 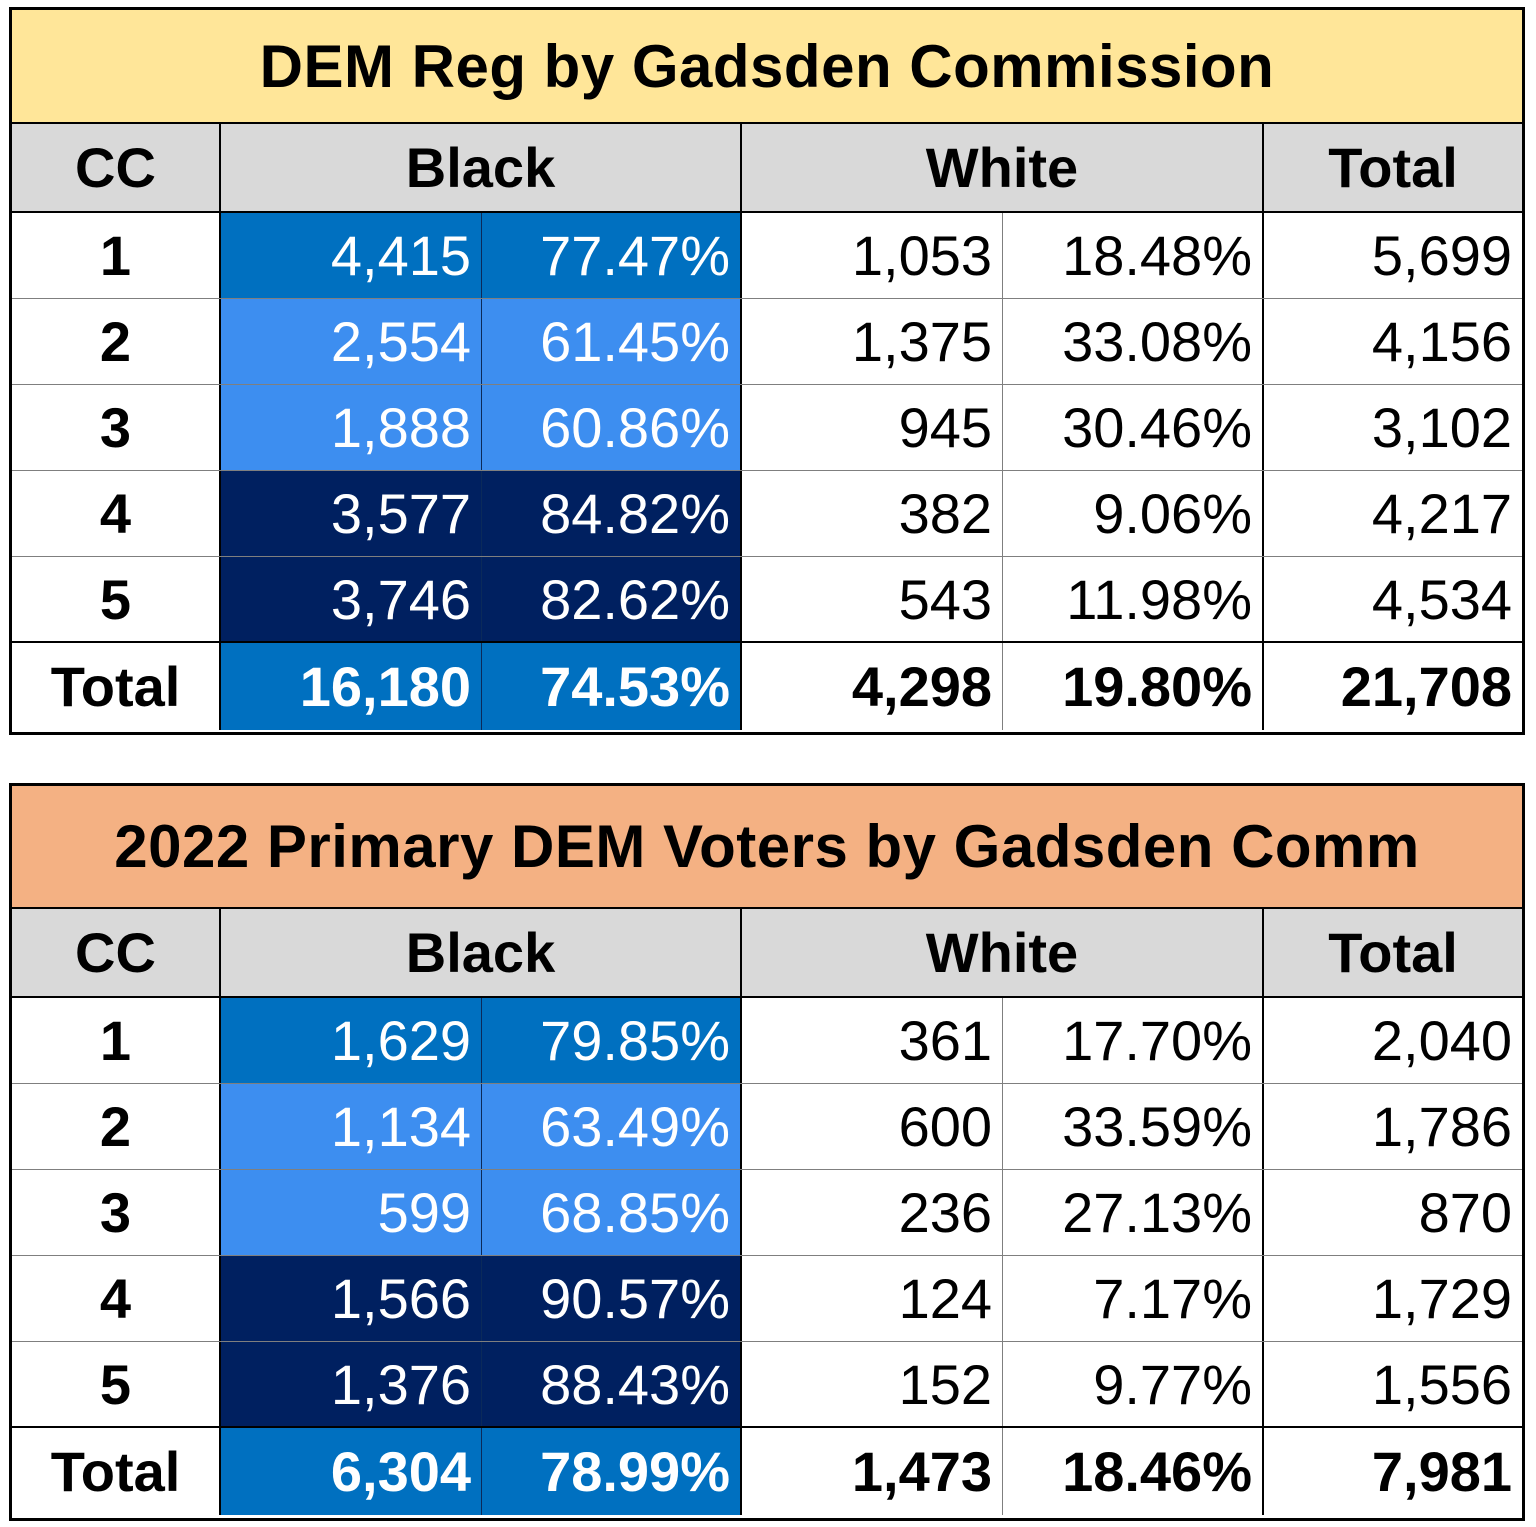 I want to click on black-count-cell: 1,134, so click(x=351, y=1126).